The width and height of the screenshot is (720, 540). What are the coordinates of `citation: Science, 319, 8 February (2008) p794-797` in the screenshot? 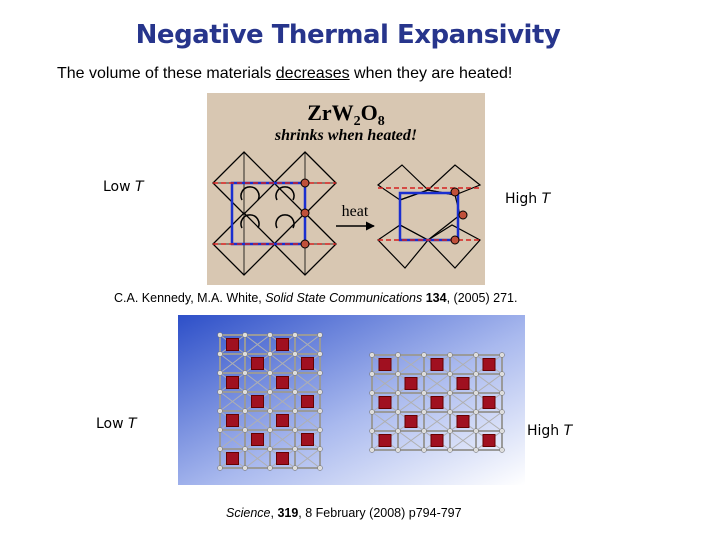 It's located at (344, 513).